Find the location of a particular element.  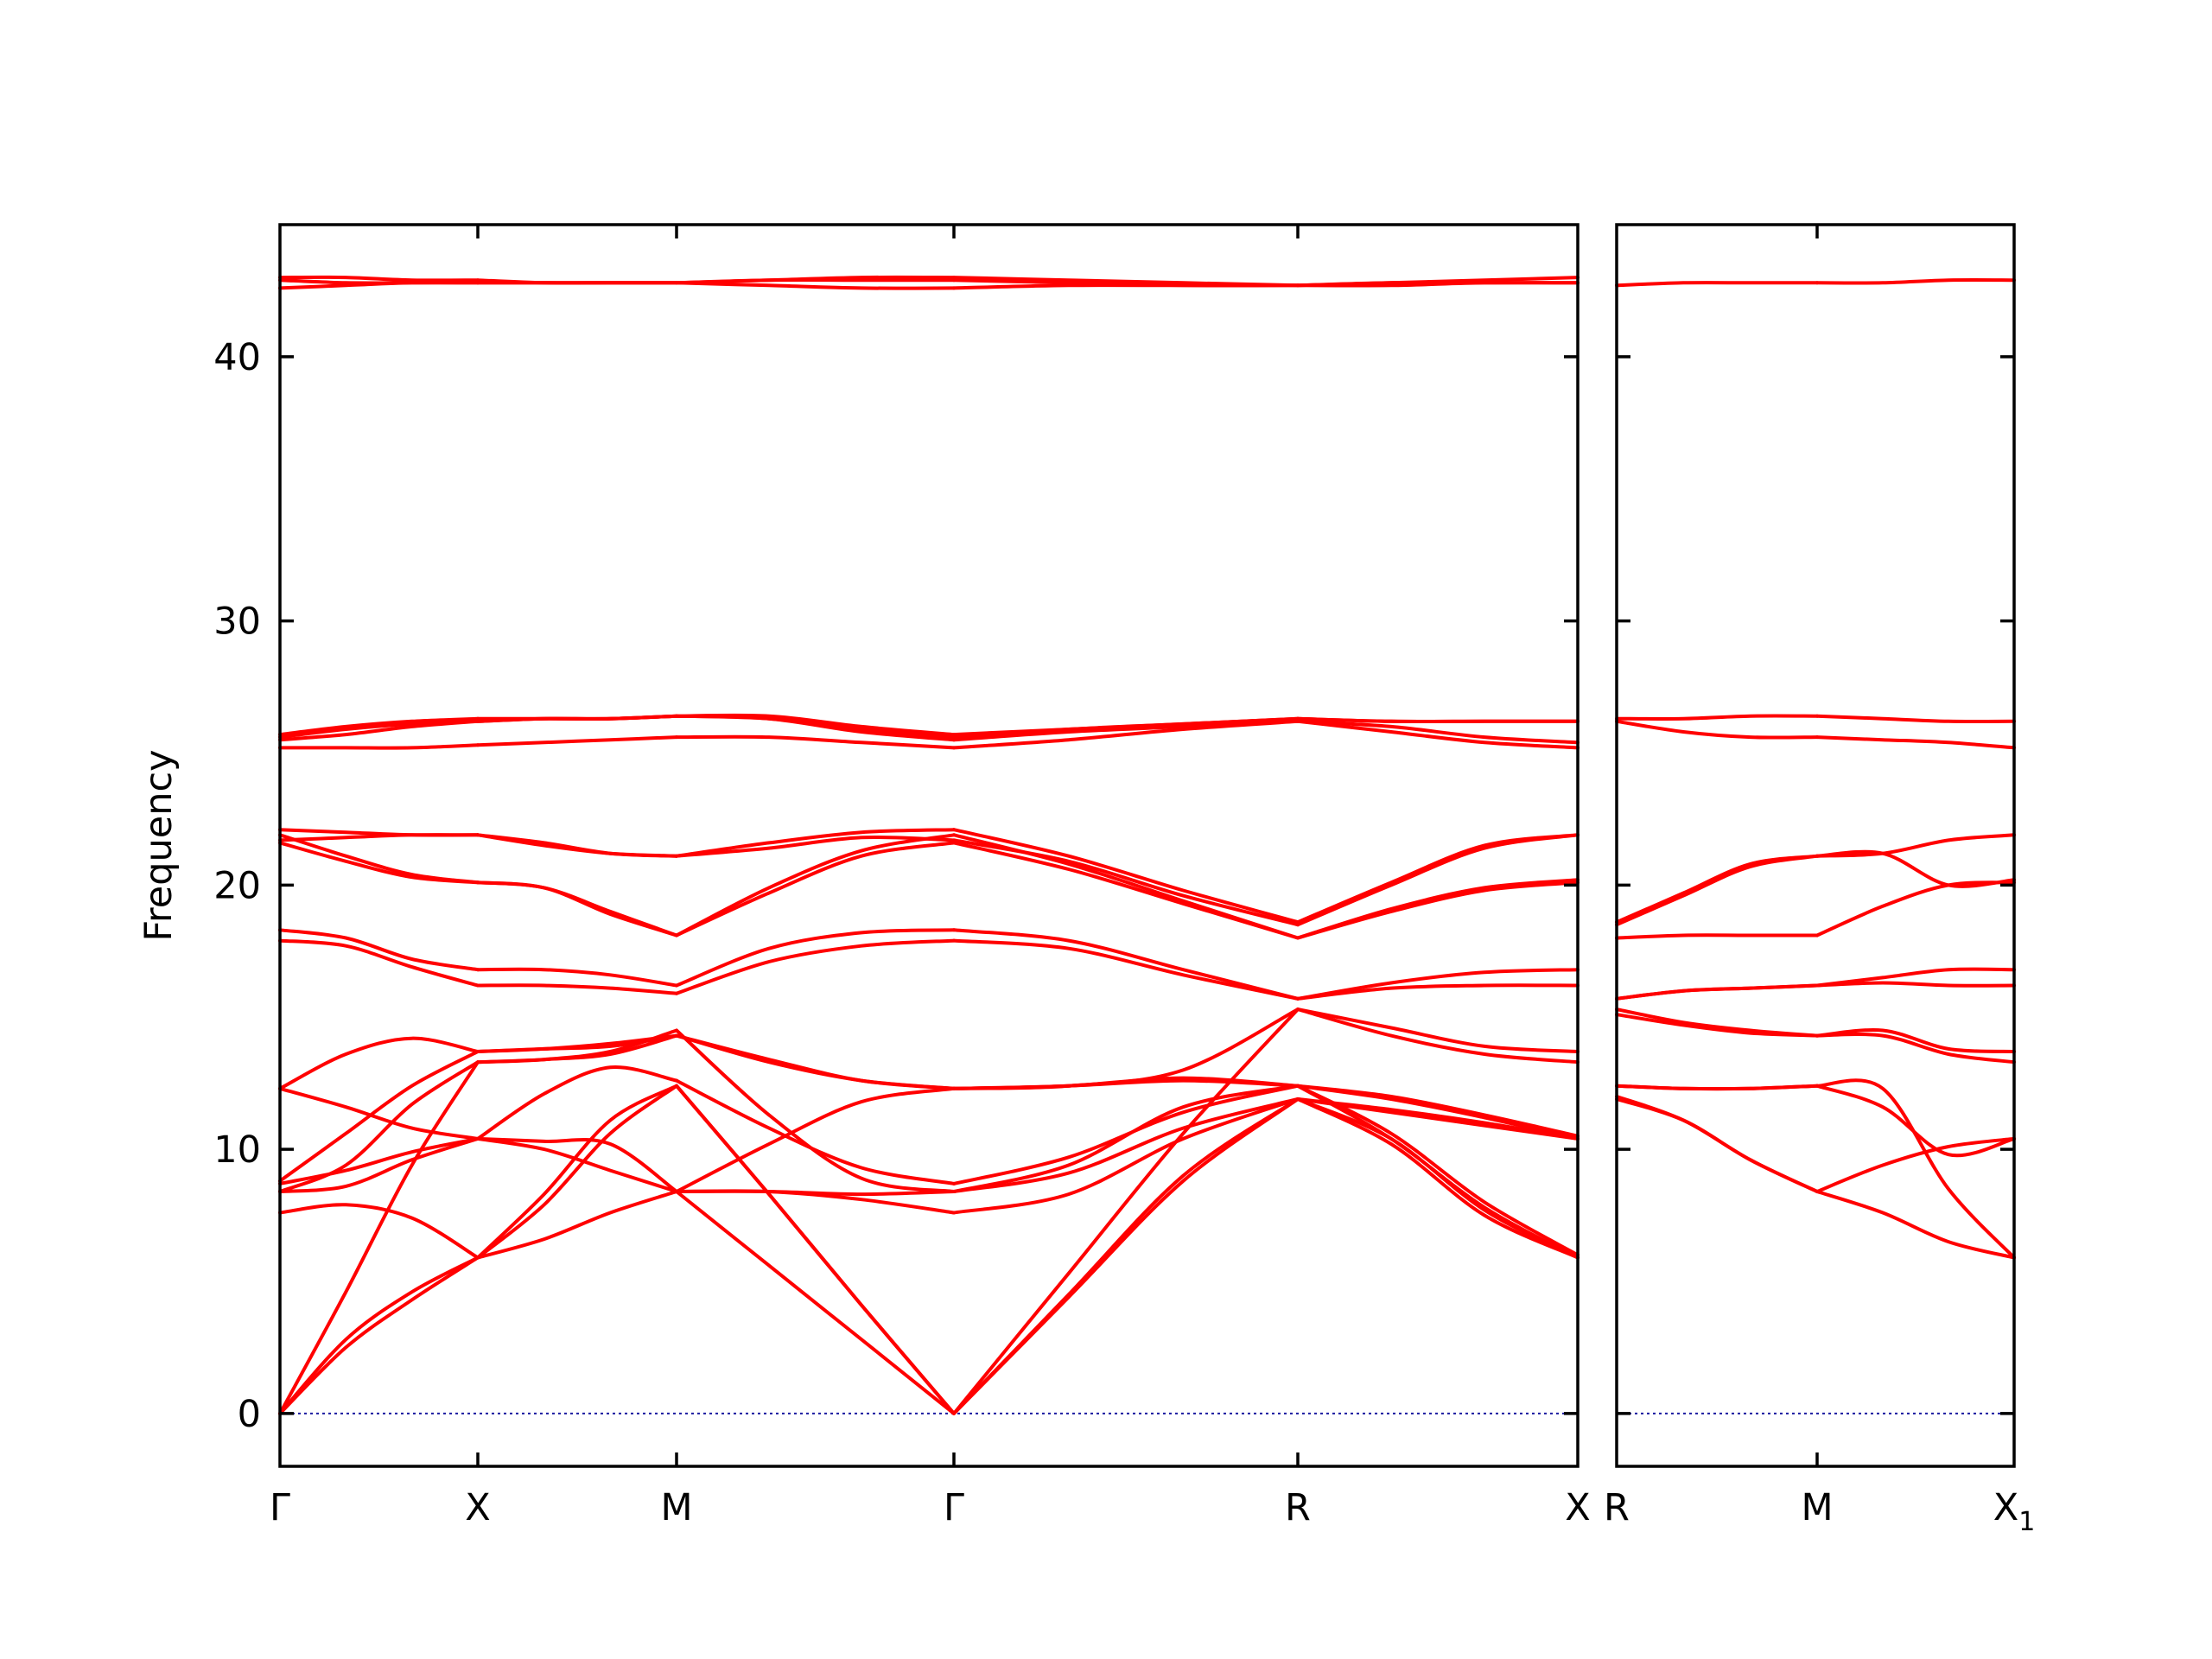

segment-M-Γ is located at coordinates (815, 845).